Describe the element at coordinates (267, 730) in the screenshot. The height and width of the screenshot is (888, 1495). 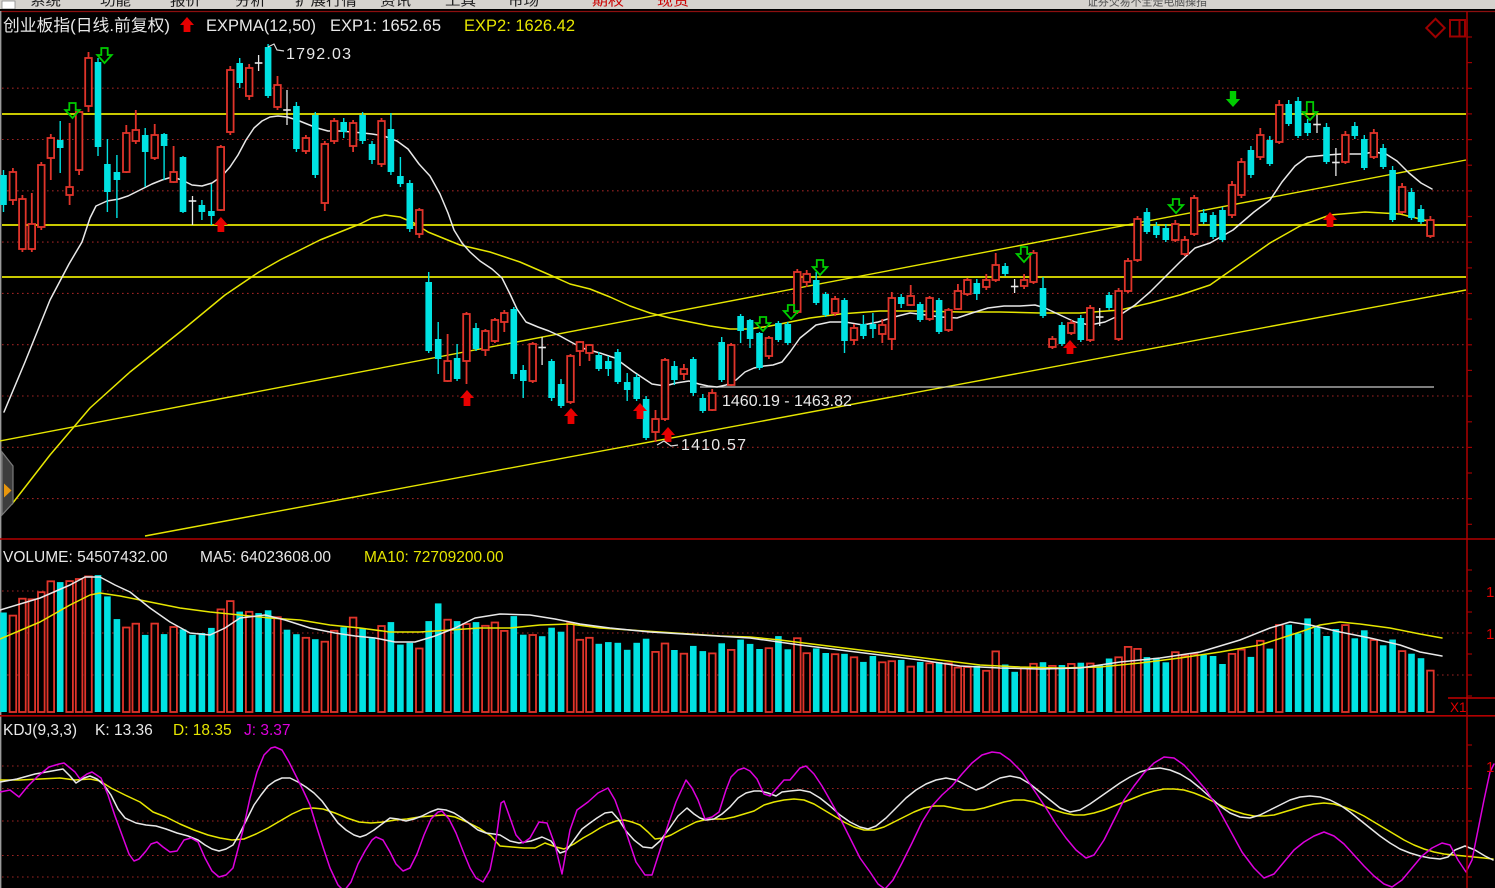
I see `svg-text: J: 3.37` at that location.